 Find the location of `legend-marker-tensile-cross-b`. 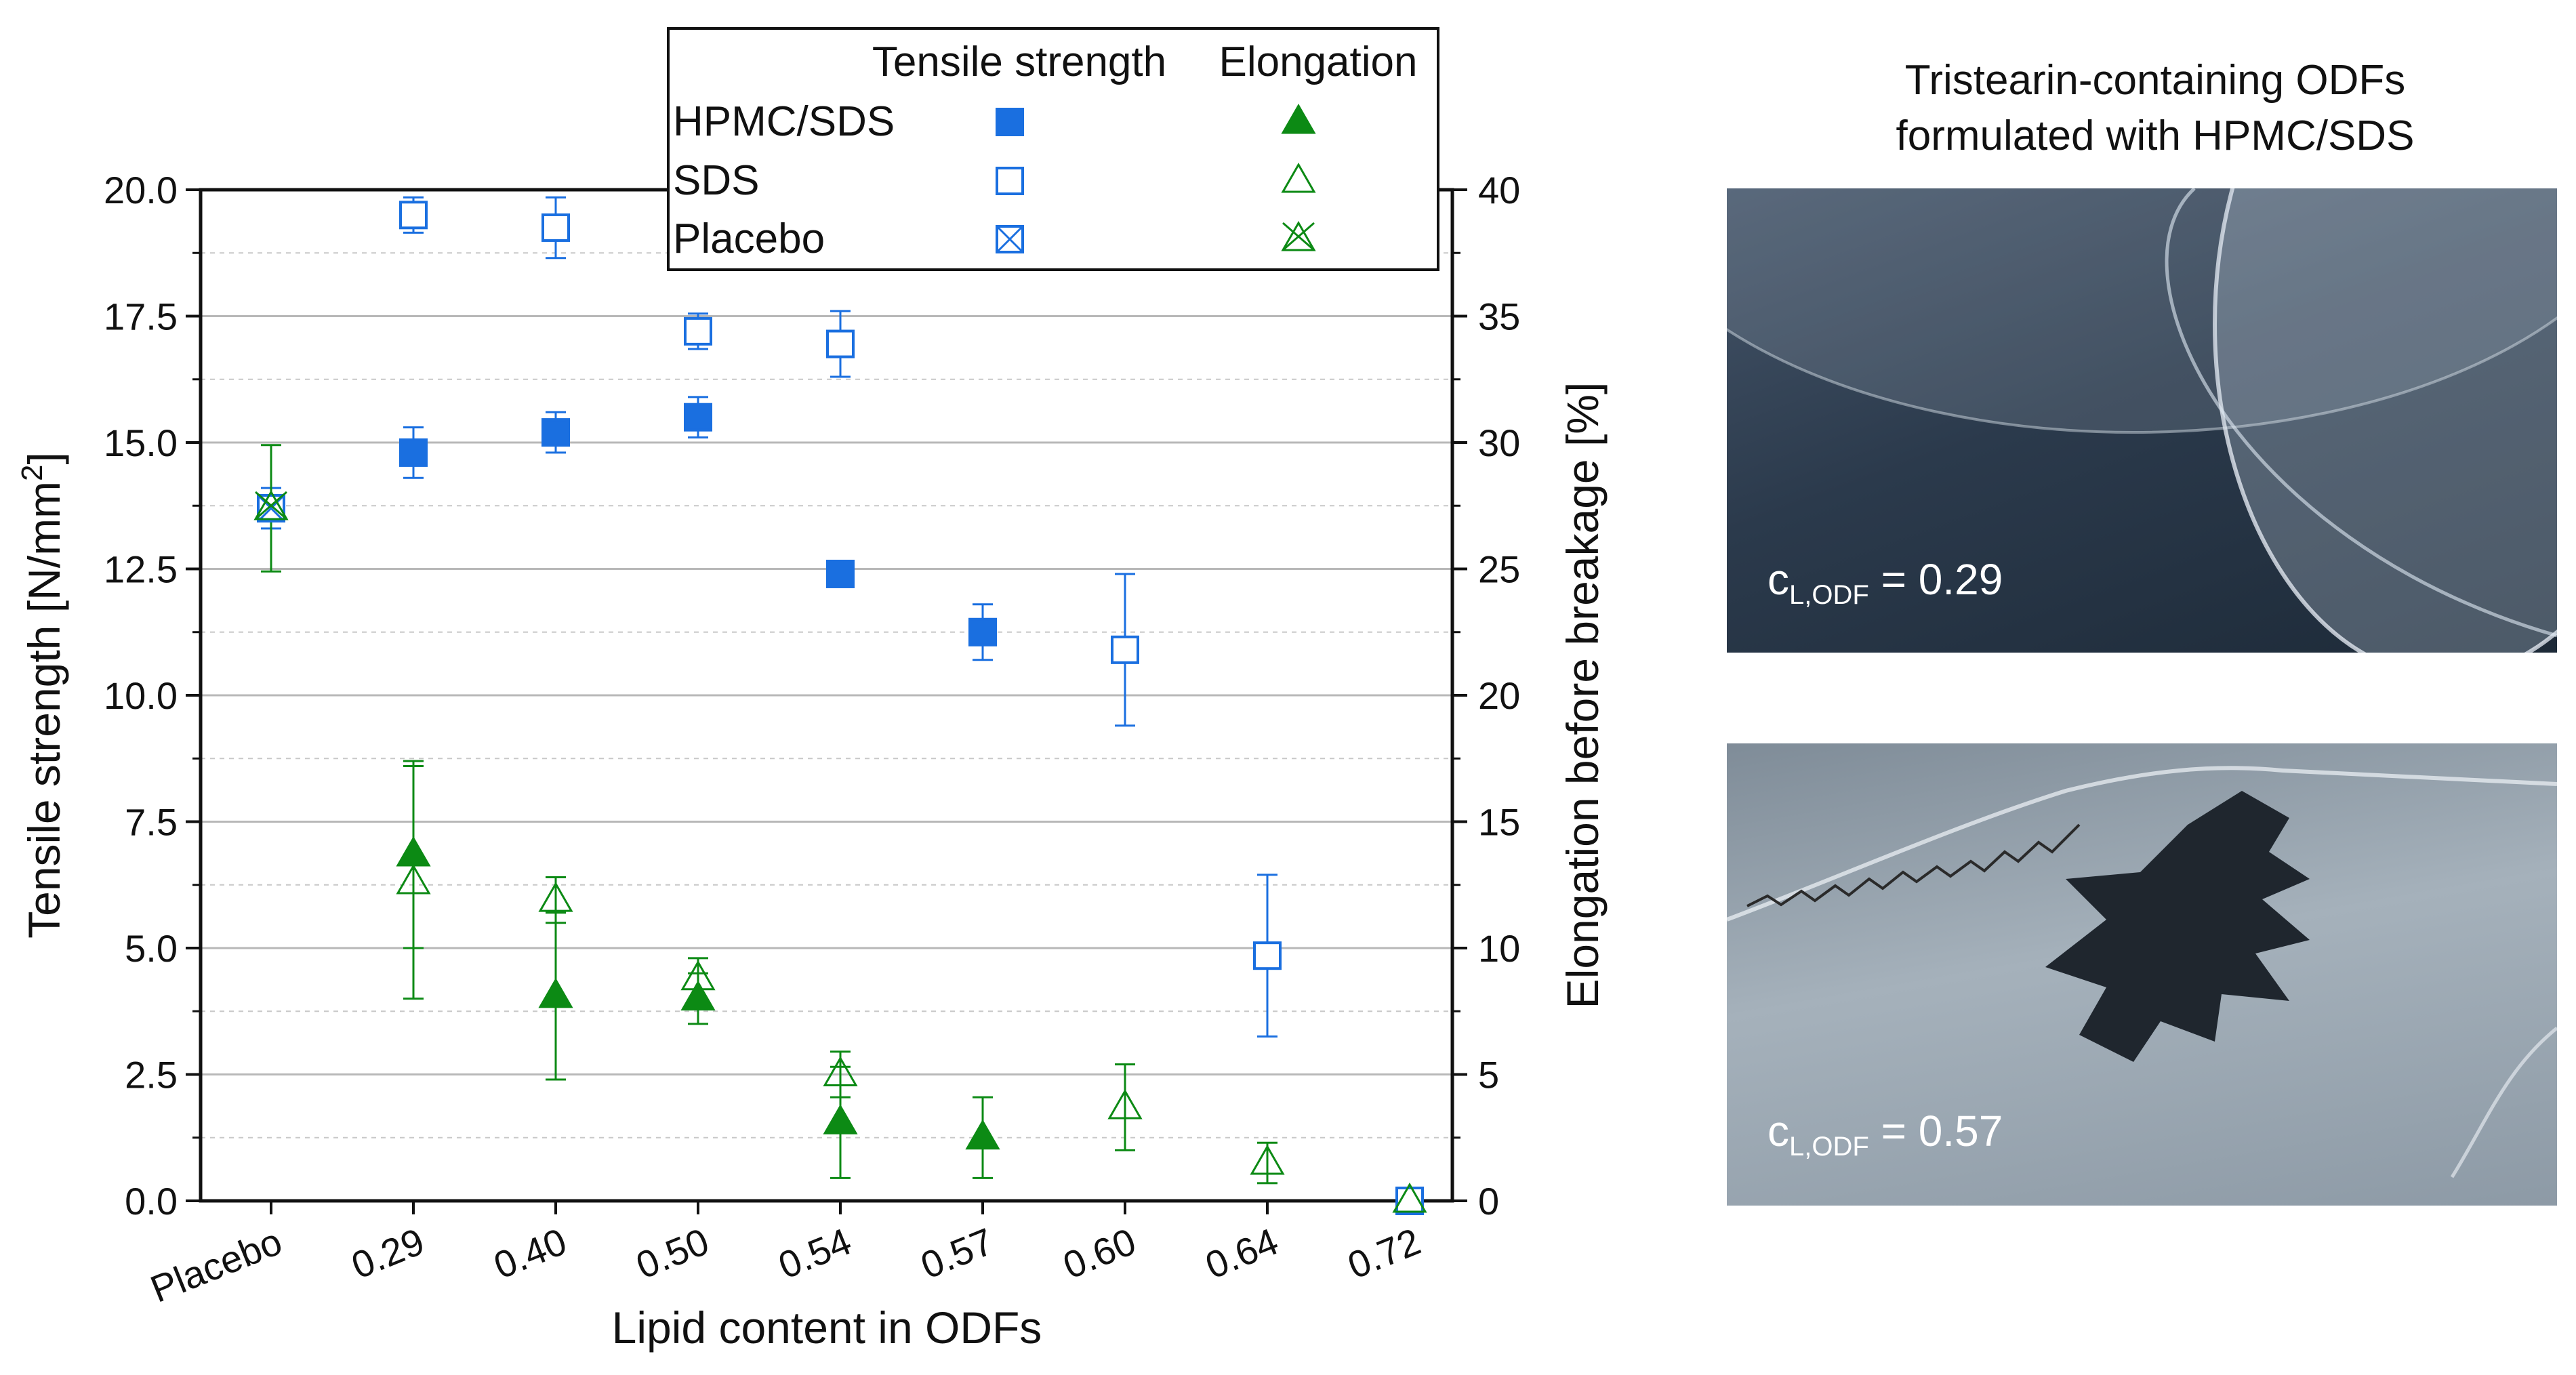

legend-marker-tensile-cross-b is located at coordinates (1010, 239).